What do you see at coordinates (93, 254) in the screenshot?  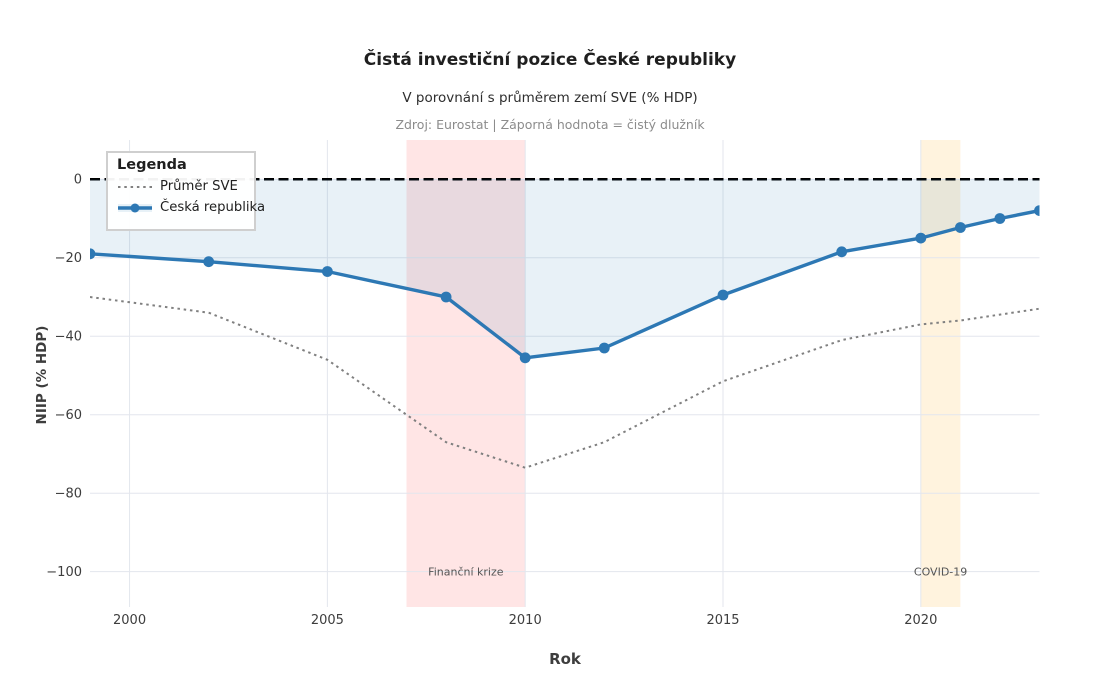 I see `data-point--esk-republika-1999` at bounding box center [93, 254].